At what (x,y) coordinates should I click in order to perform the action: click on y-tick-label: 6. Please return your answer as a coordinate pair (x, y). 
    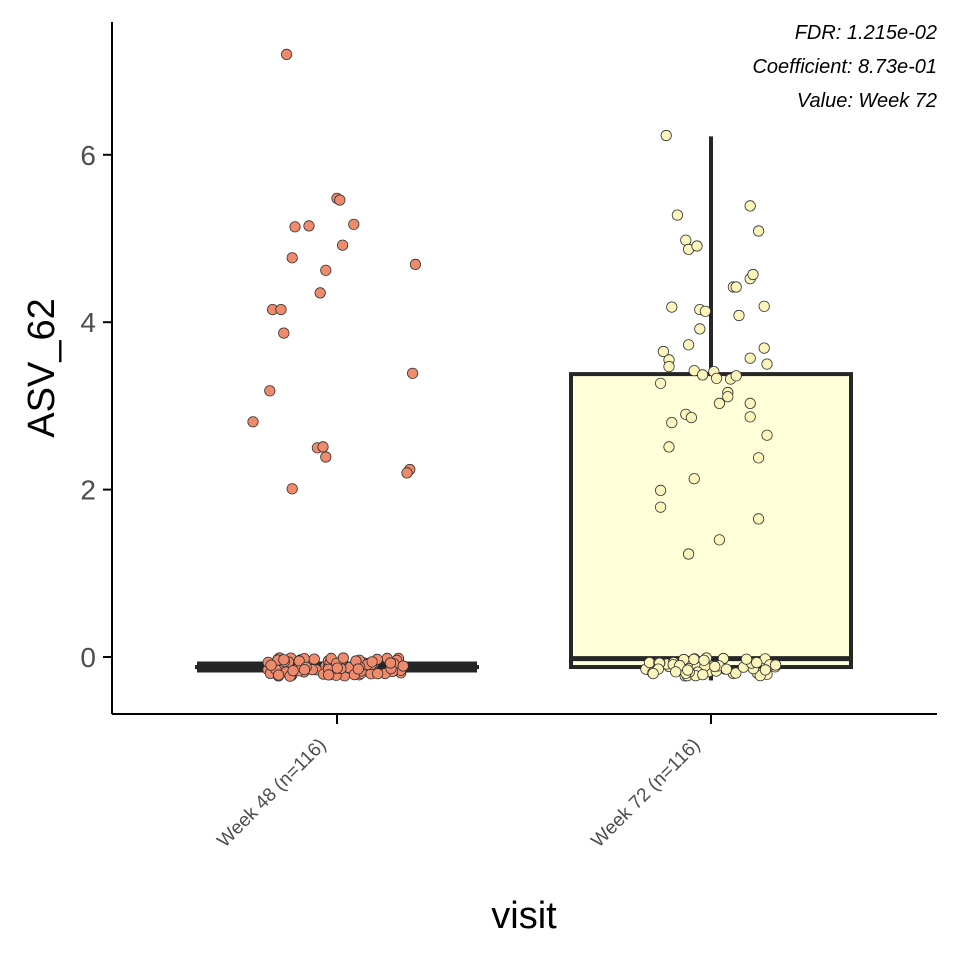
    Looking at the image, I should click on (88, 155).